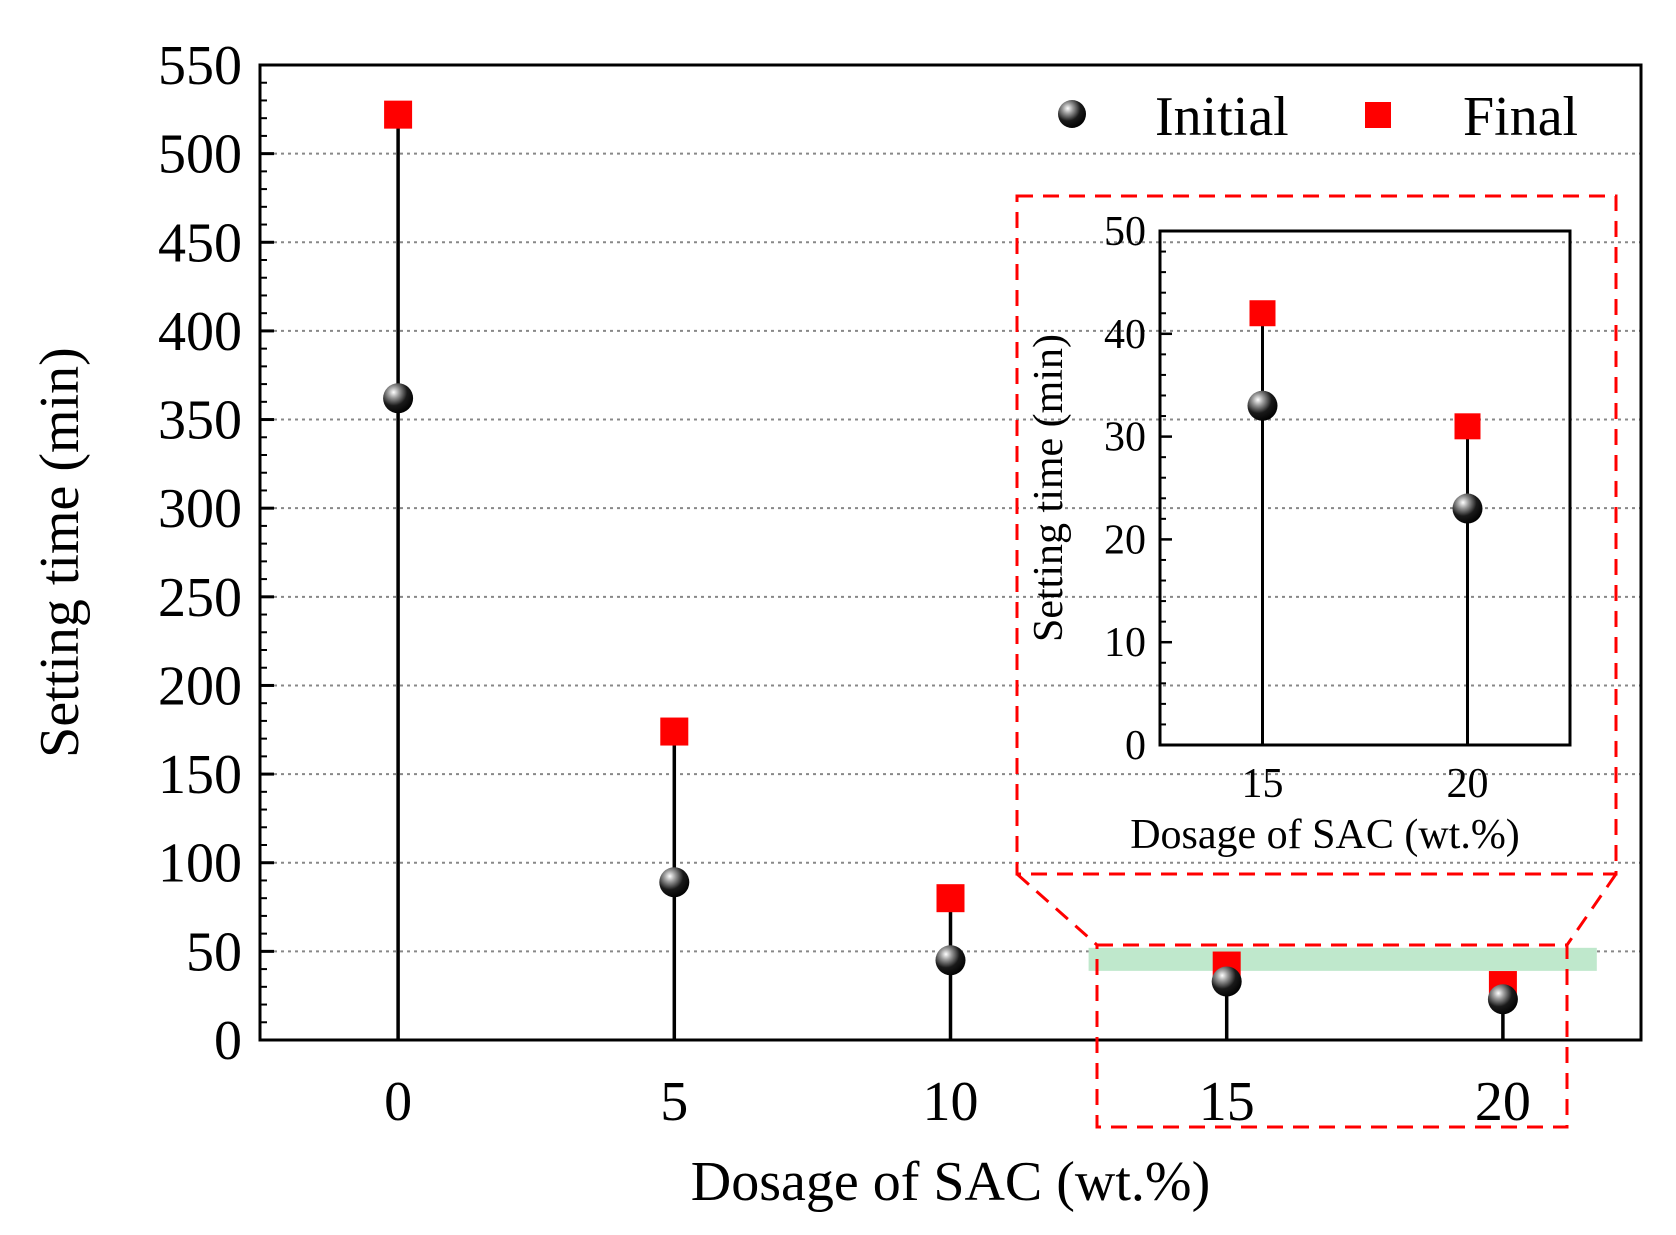 Image resolution: width=1676 pixels, height=1235 pixels. I want to click on zoom-highlight-band, so click(1342, 959).